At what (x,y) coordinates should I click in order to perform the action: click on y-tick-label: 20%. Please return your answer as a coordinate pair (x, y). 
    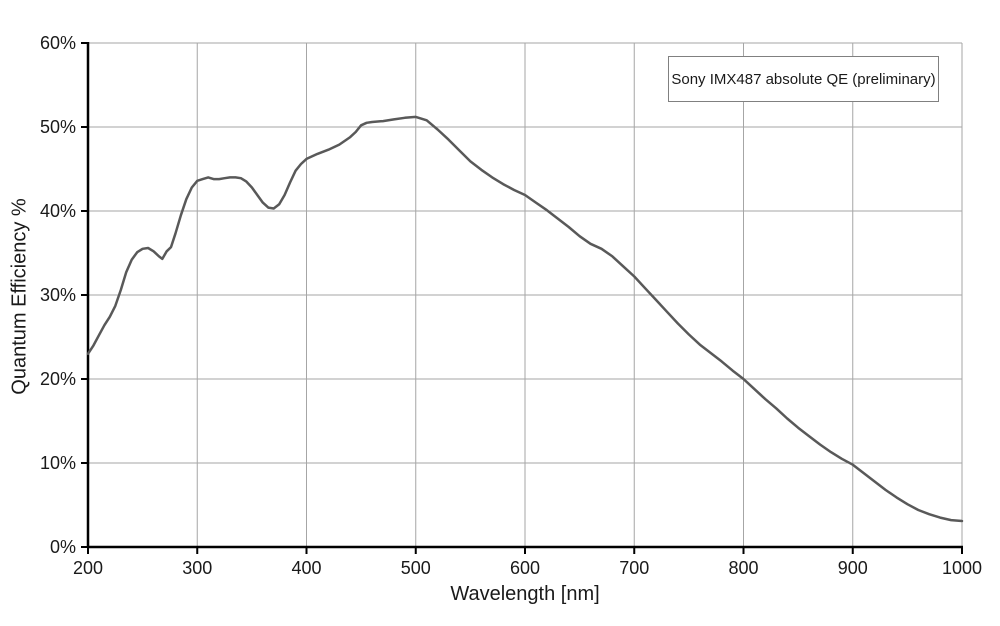
    Looking at the image, I should click on (58, 379).